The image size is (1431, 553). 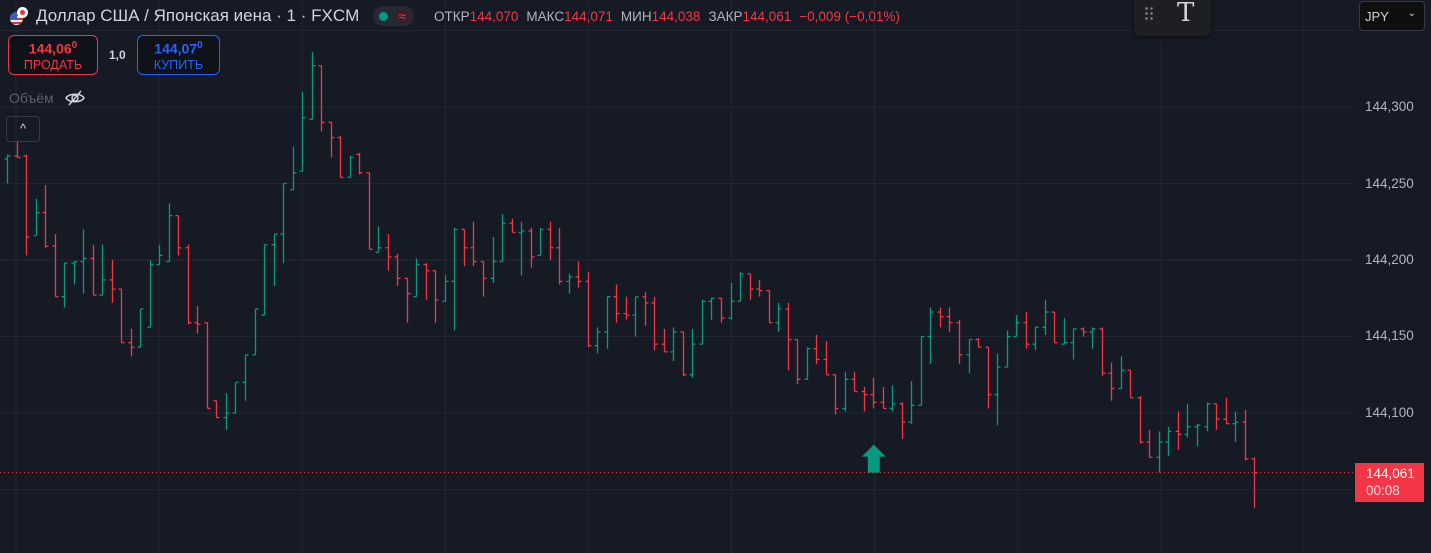 I want to click on text-tool-button: T, so click(x=1186, y=14).